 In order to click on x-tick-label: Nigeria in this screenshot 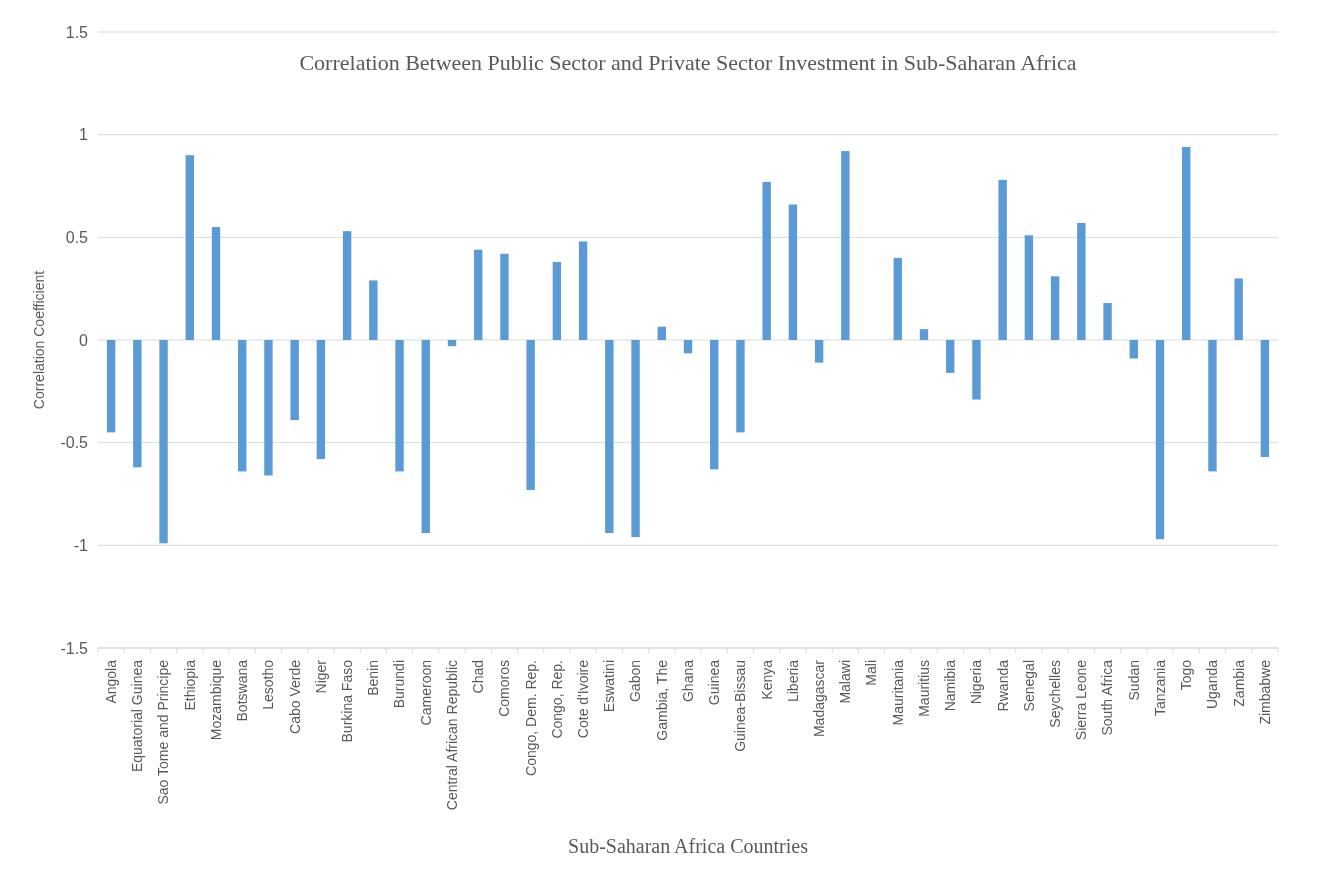, I will do `click(976, 682)`.